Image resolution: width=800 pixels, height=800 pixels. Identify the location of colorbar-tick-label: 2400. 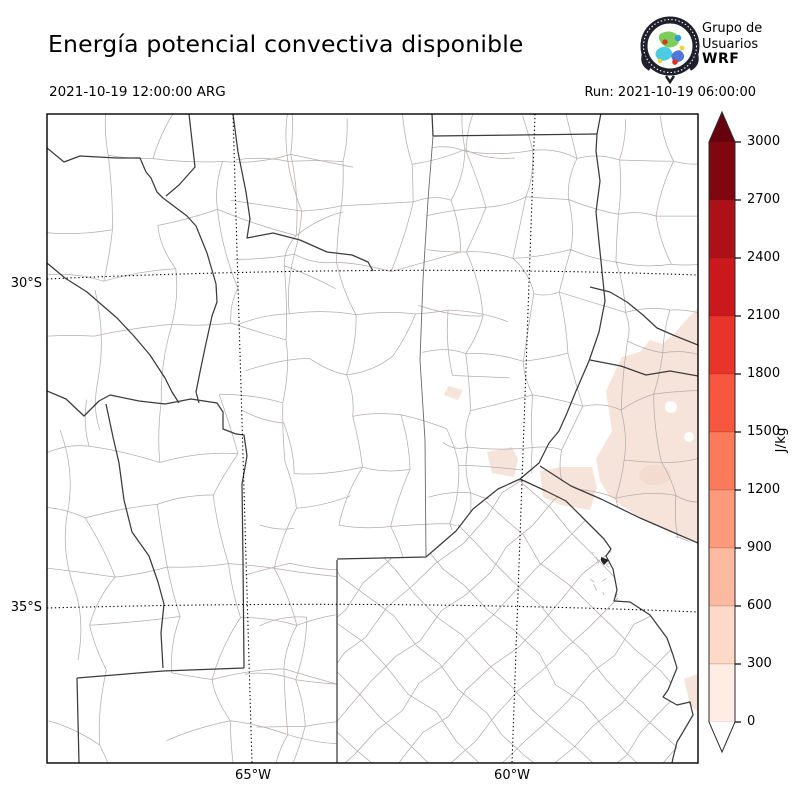
(764, 257).